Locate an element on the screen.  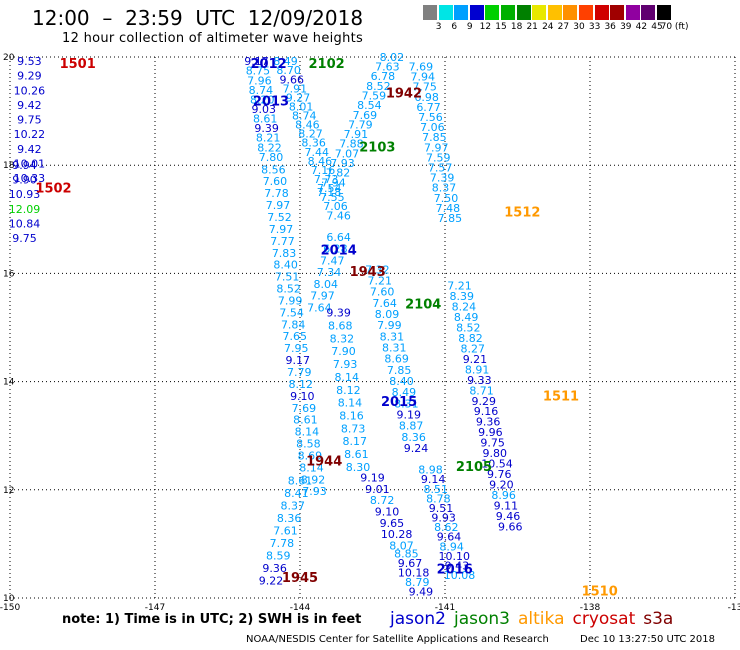
data-value-label: 7.65 is located at coordinates (294, 336).